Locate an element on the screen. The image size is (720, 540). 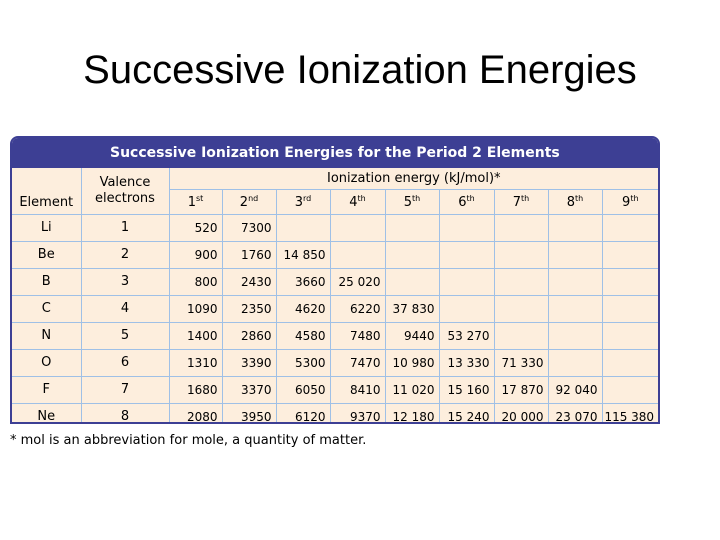
energy-cell: 8410 is located at coordinates (357, 389).